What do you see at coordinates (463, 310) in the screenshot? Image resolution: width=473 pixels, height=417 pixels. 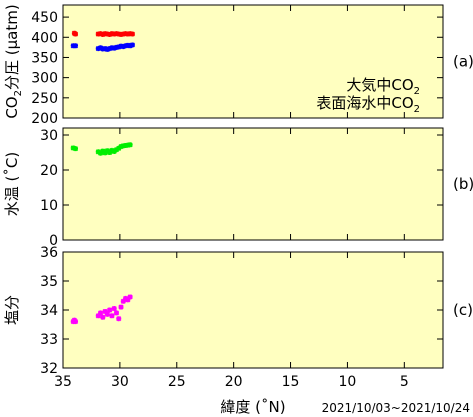 I see `panel-label: (c)` at bounding box center [463, 310].